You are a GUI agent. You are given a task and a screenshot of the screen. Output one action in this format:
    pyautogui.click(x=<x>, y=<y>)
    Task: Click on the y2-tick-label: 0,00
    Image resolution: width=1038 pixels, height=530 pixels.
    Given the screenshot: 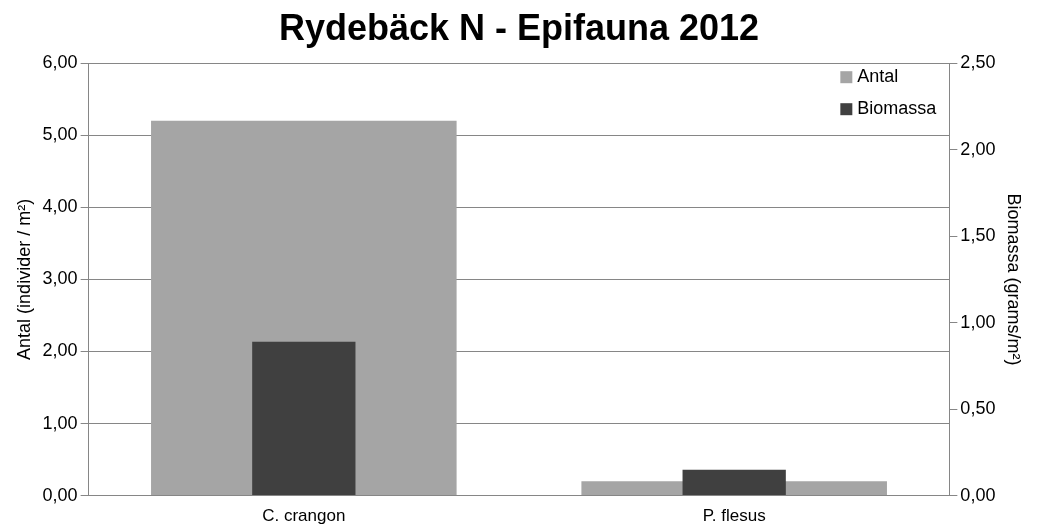 What is the action you would take?
    pyautogui.click(x=978, y=494)
    